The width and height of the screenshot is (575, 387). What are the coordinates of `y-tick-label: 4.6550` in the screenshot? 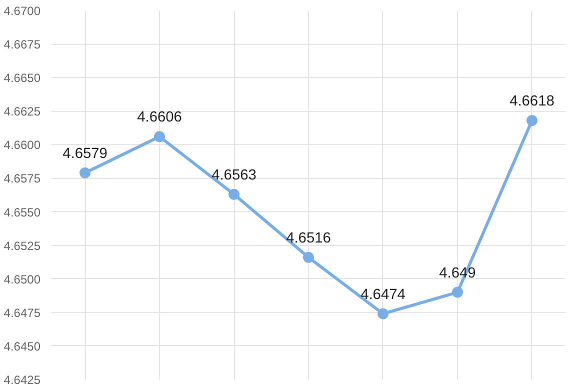 It's located at (22, 212).